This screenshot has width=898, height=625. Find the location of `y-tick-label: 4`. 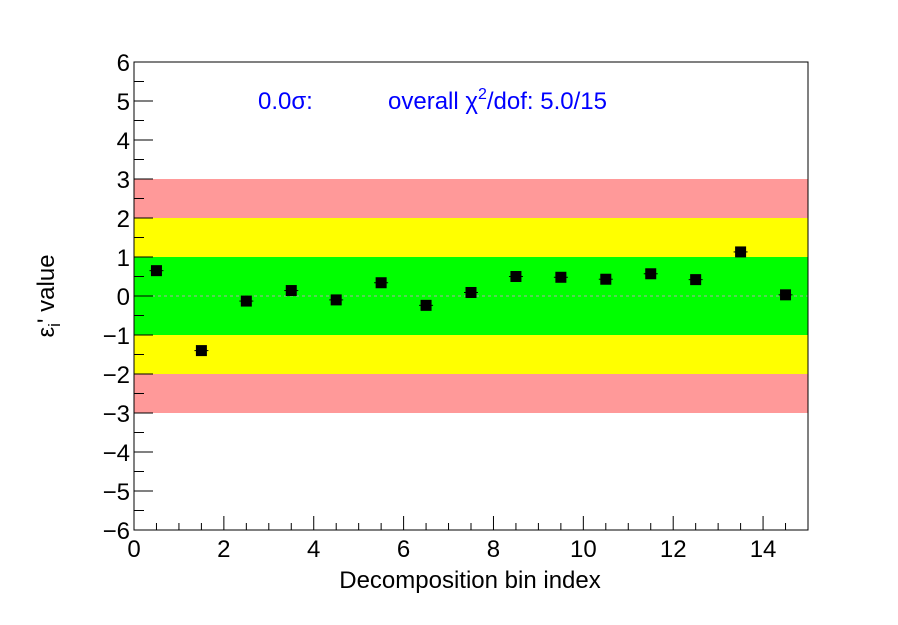

y-tick-label: 4 is located at coordinates (123, 141).